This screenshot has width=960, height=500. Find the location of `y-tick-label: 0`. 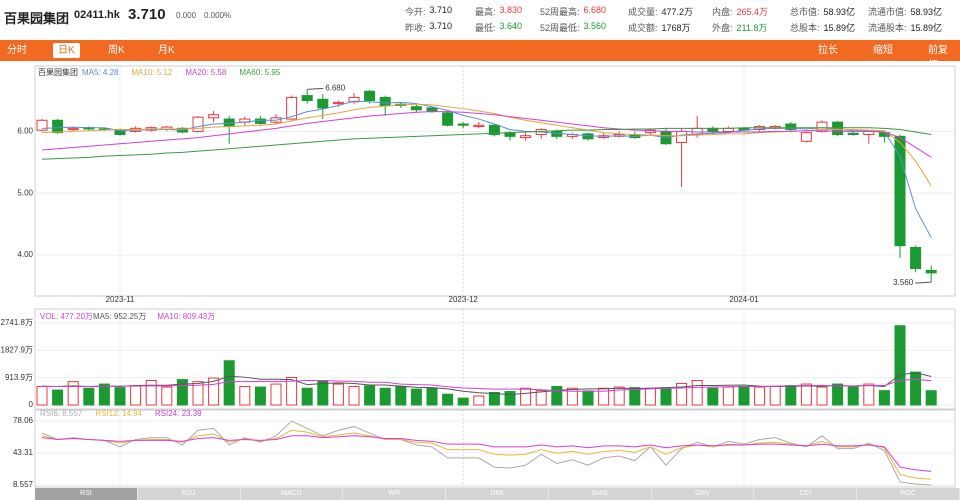

y-tick-label: 0 is located at coordinates (31, 404).